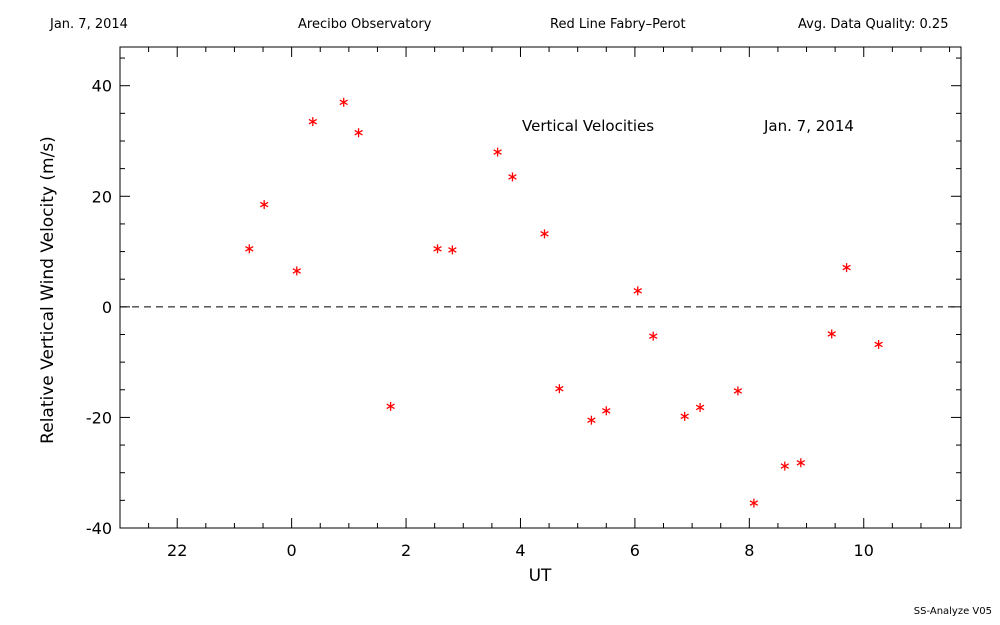  I want to click on x-axis-label: UT, so click(540, 576).